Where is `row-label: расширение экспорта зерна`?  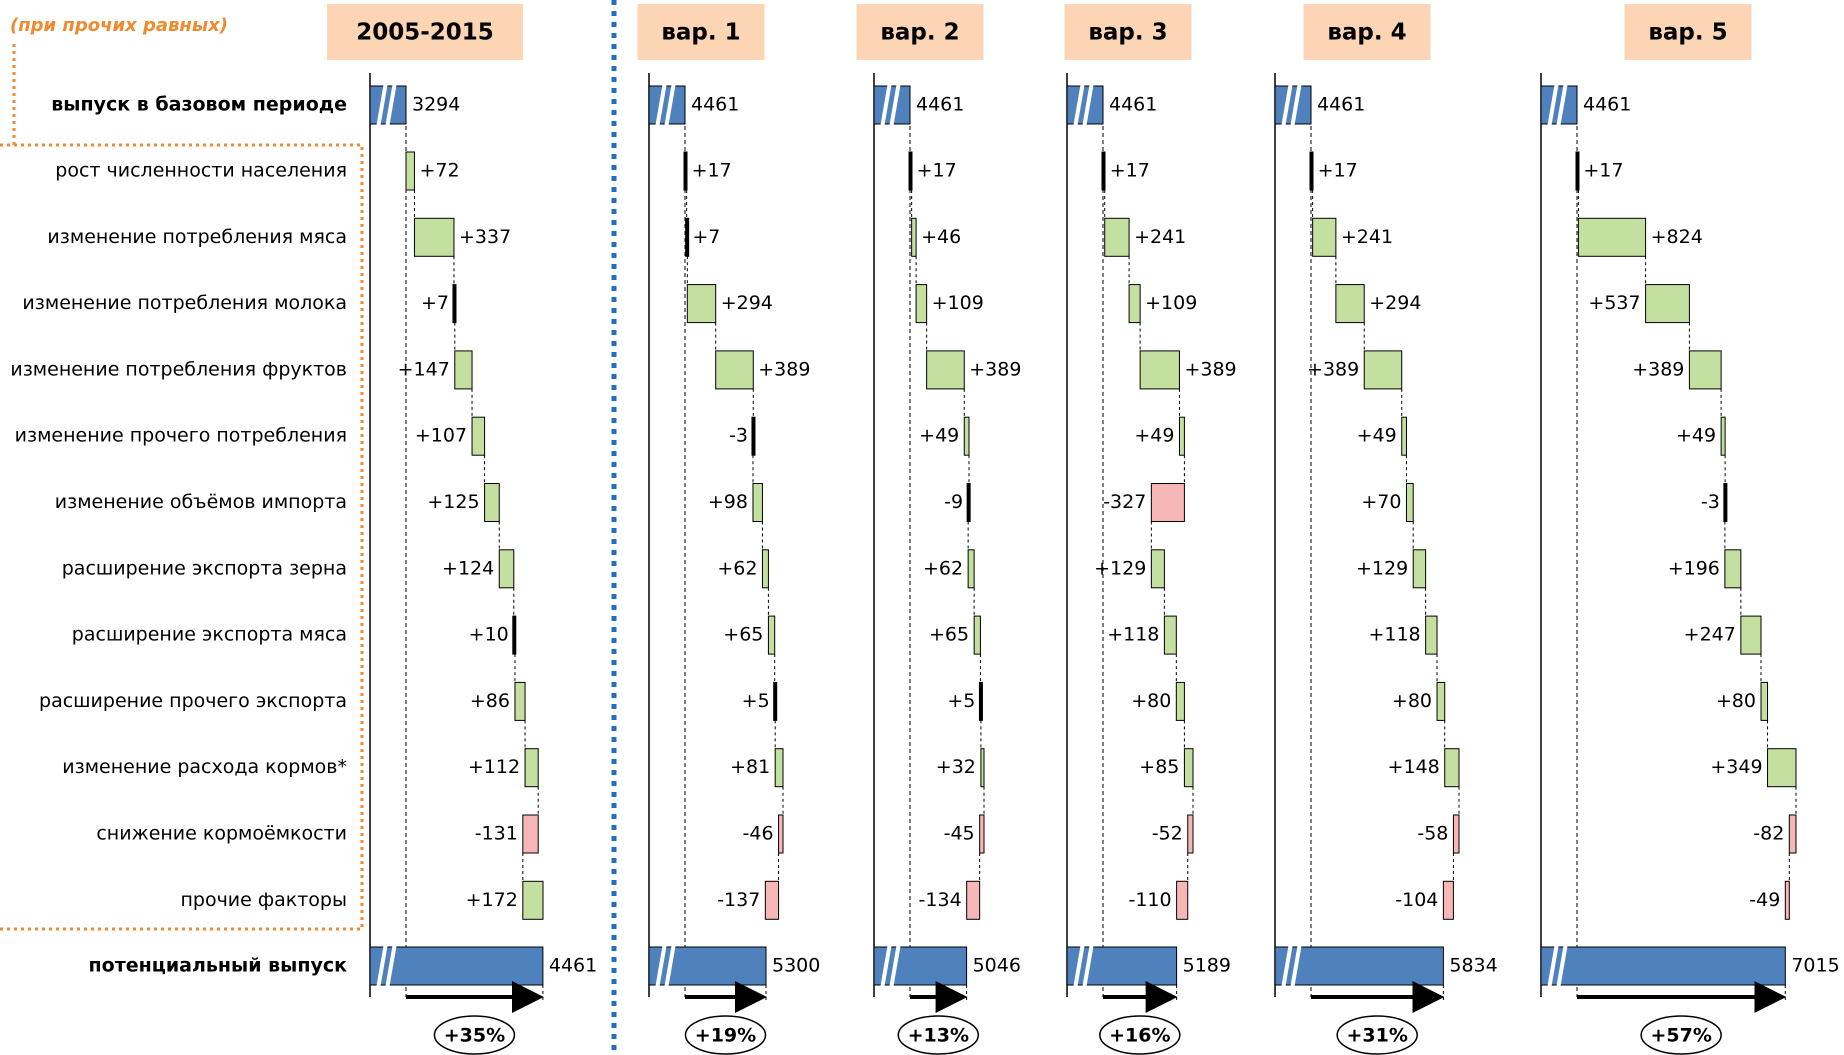 row-label: расширение экспорта зерна is located at coordinates (204, 568).